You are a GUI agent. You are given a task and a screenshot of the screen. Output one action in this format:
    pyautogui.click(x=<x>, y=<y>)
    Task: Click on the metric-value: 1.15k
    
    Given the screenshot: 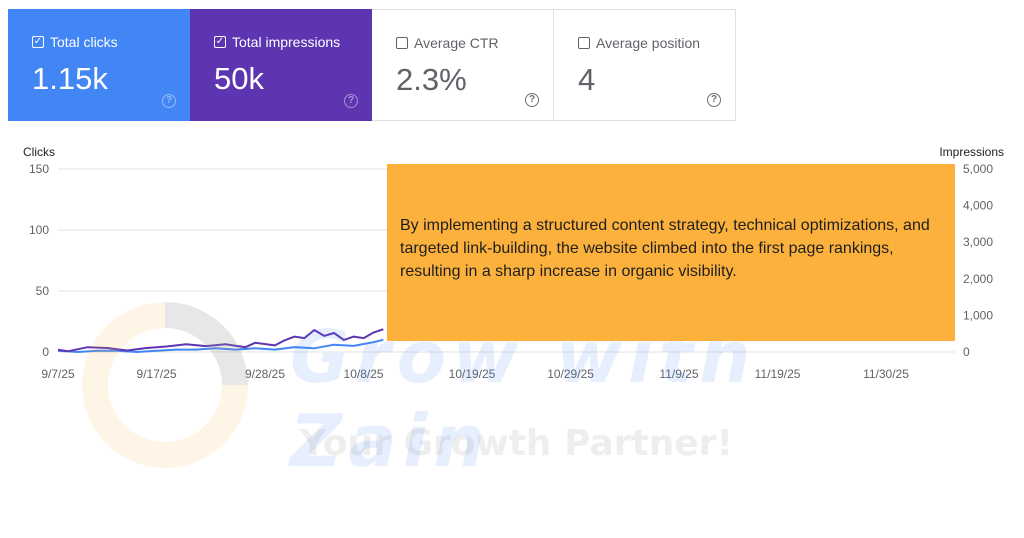 What is the action you would take?
    pyautogui.click(x=70, y=78)
    